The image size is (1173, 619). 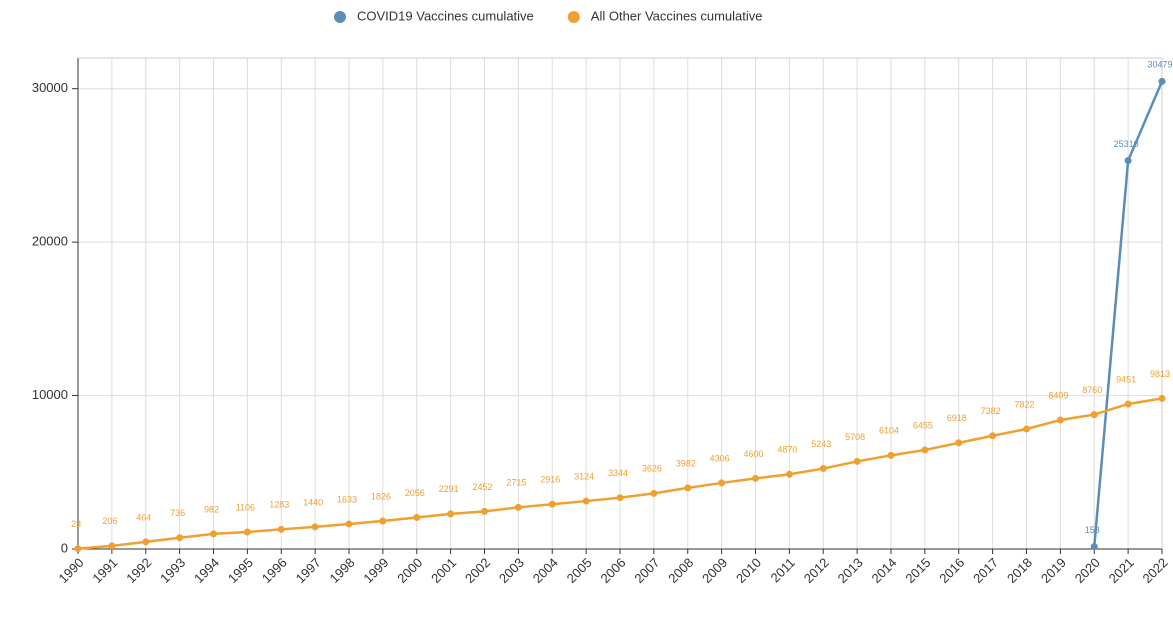 I want to click on x-tick-label: 2007, so click(x=646, y=570).